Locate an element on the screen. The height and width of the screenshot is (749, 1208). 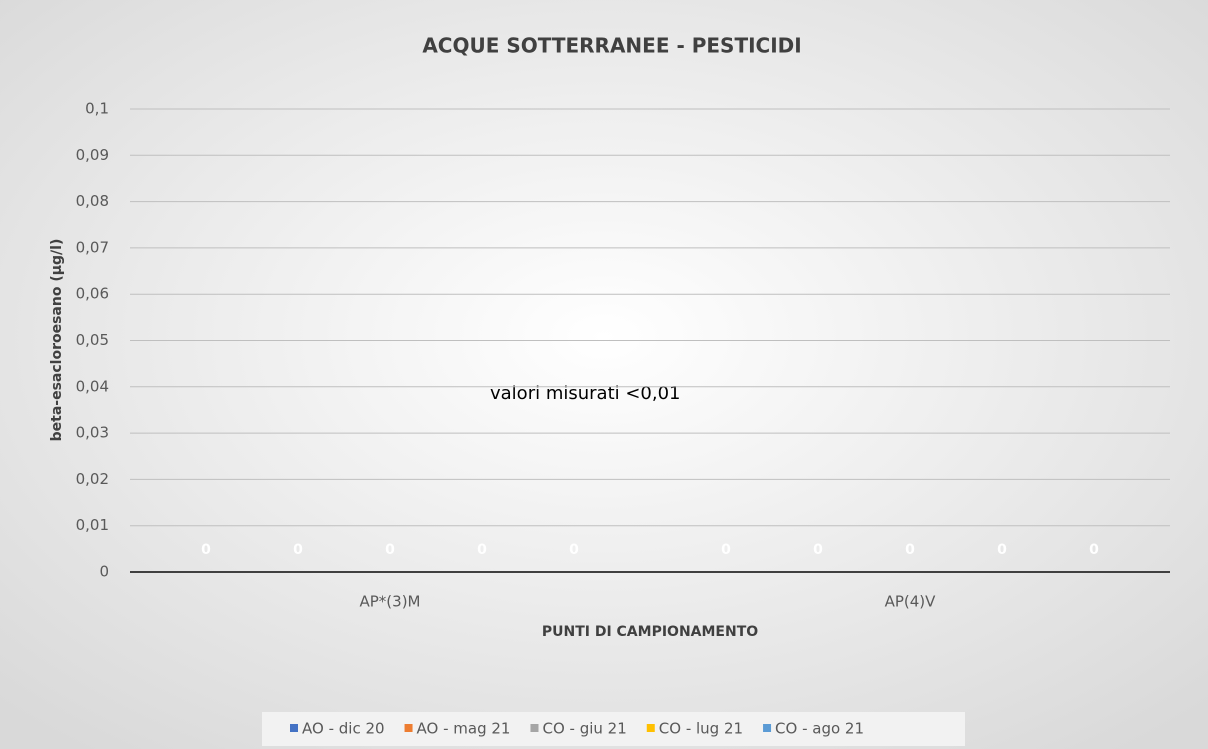
y-tick-label: 0 is located at coordinates (104, 572).